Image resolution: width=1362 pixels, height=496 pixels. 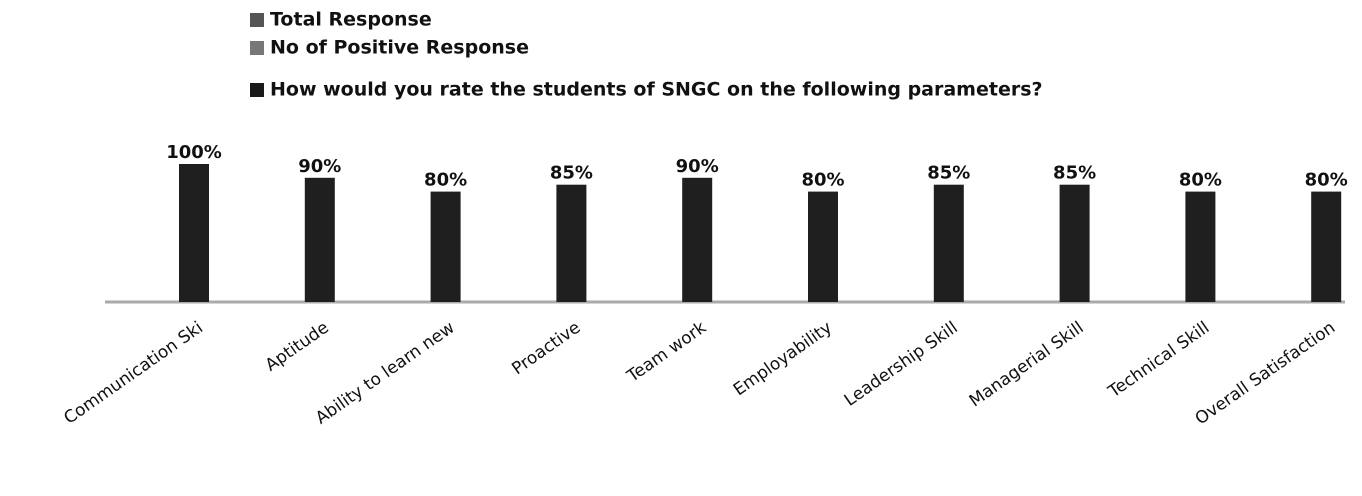 I want to click on x-tick-label: Managerial Skill, so click(x=1027, y=365).